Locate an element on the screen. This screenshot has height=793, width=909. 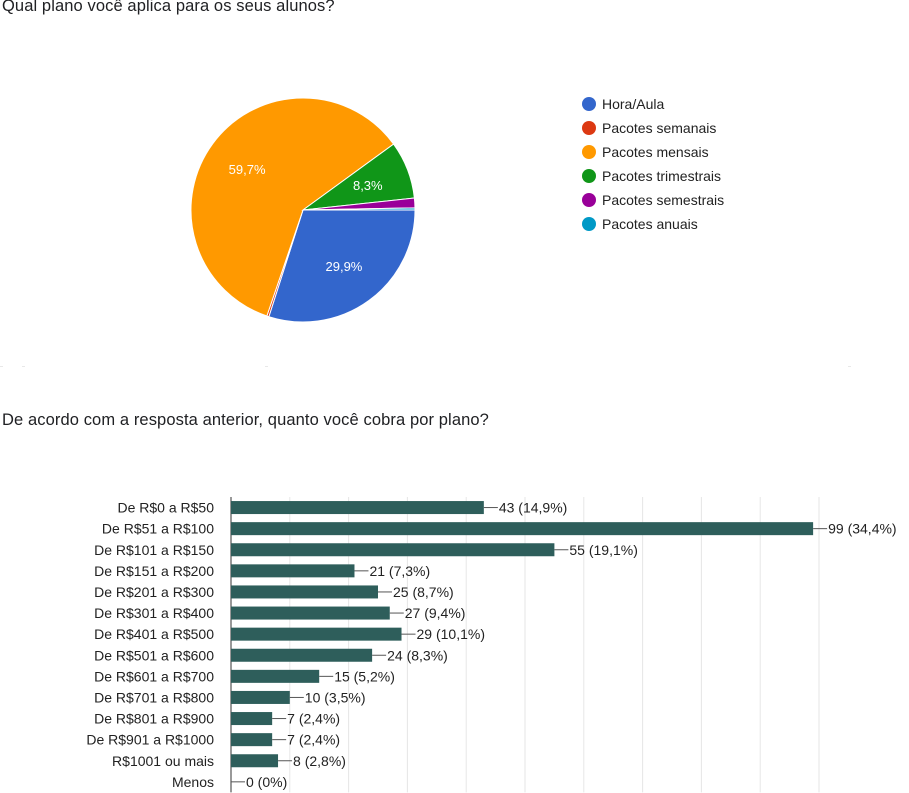
category-label: Menos is located at coordinates (193, 782).